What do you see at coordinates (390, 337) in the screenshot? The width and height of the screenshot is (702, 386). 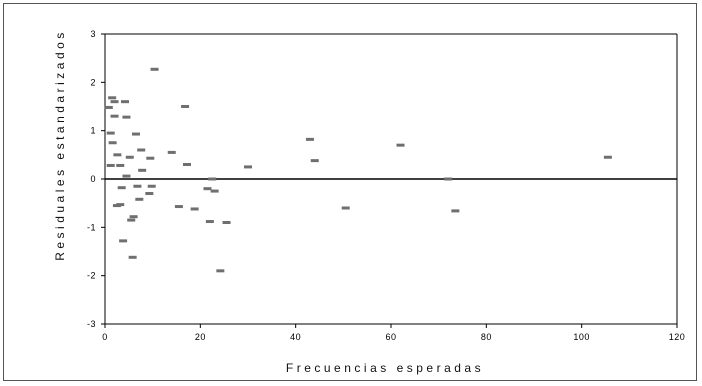 I see `x-tick-label: 60` at bounding box center [390, 337].